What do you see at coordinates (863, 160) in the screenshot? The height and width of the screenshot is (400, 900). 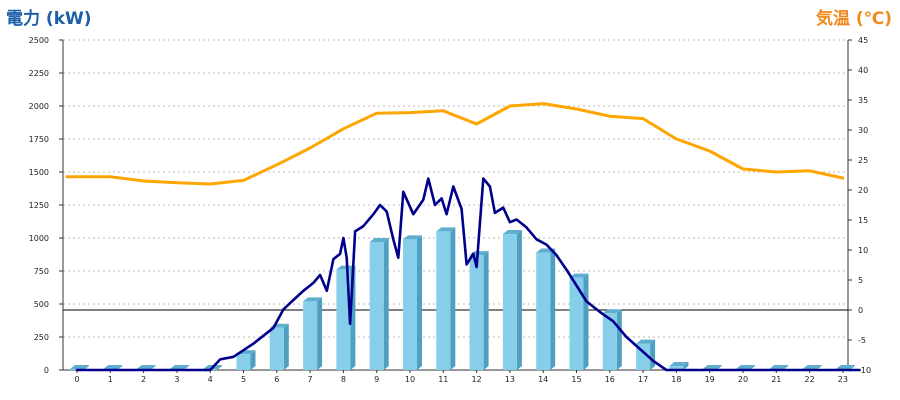 I see `right-tick-label: 25` at bounding box center [863, 160].